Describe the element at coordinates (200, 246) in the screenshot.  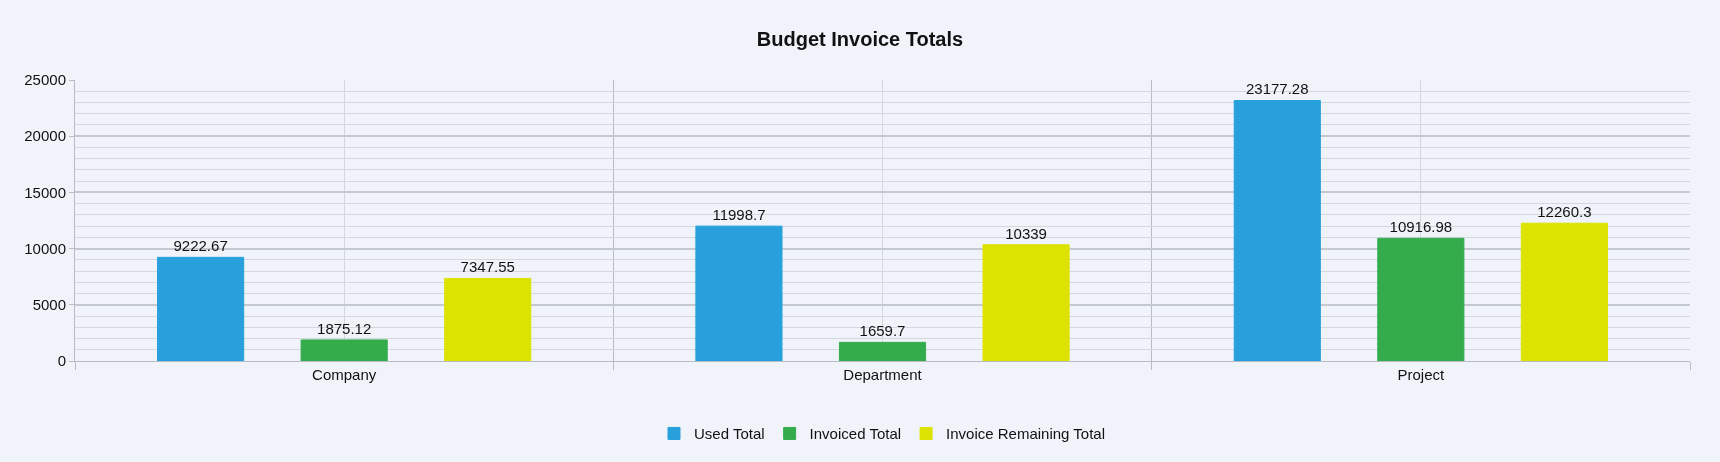
I see `data-label: 9222.67` at that location.